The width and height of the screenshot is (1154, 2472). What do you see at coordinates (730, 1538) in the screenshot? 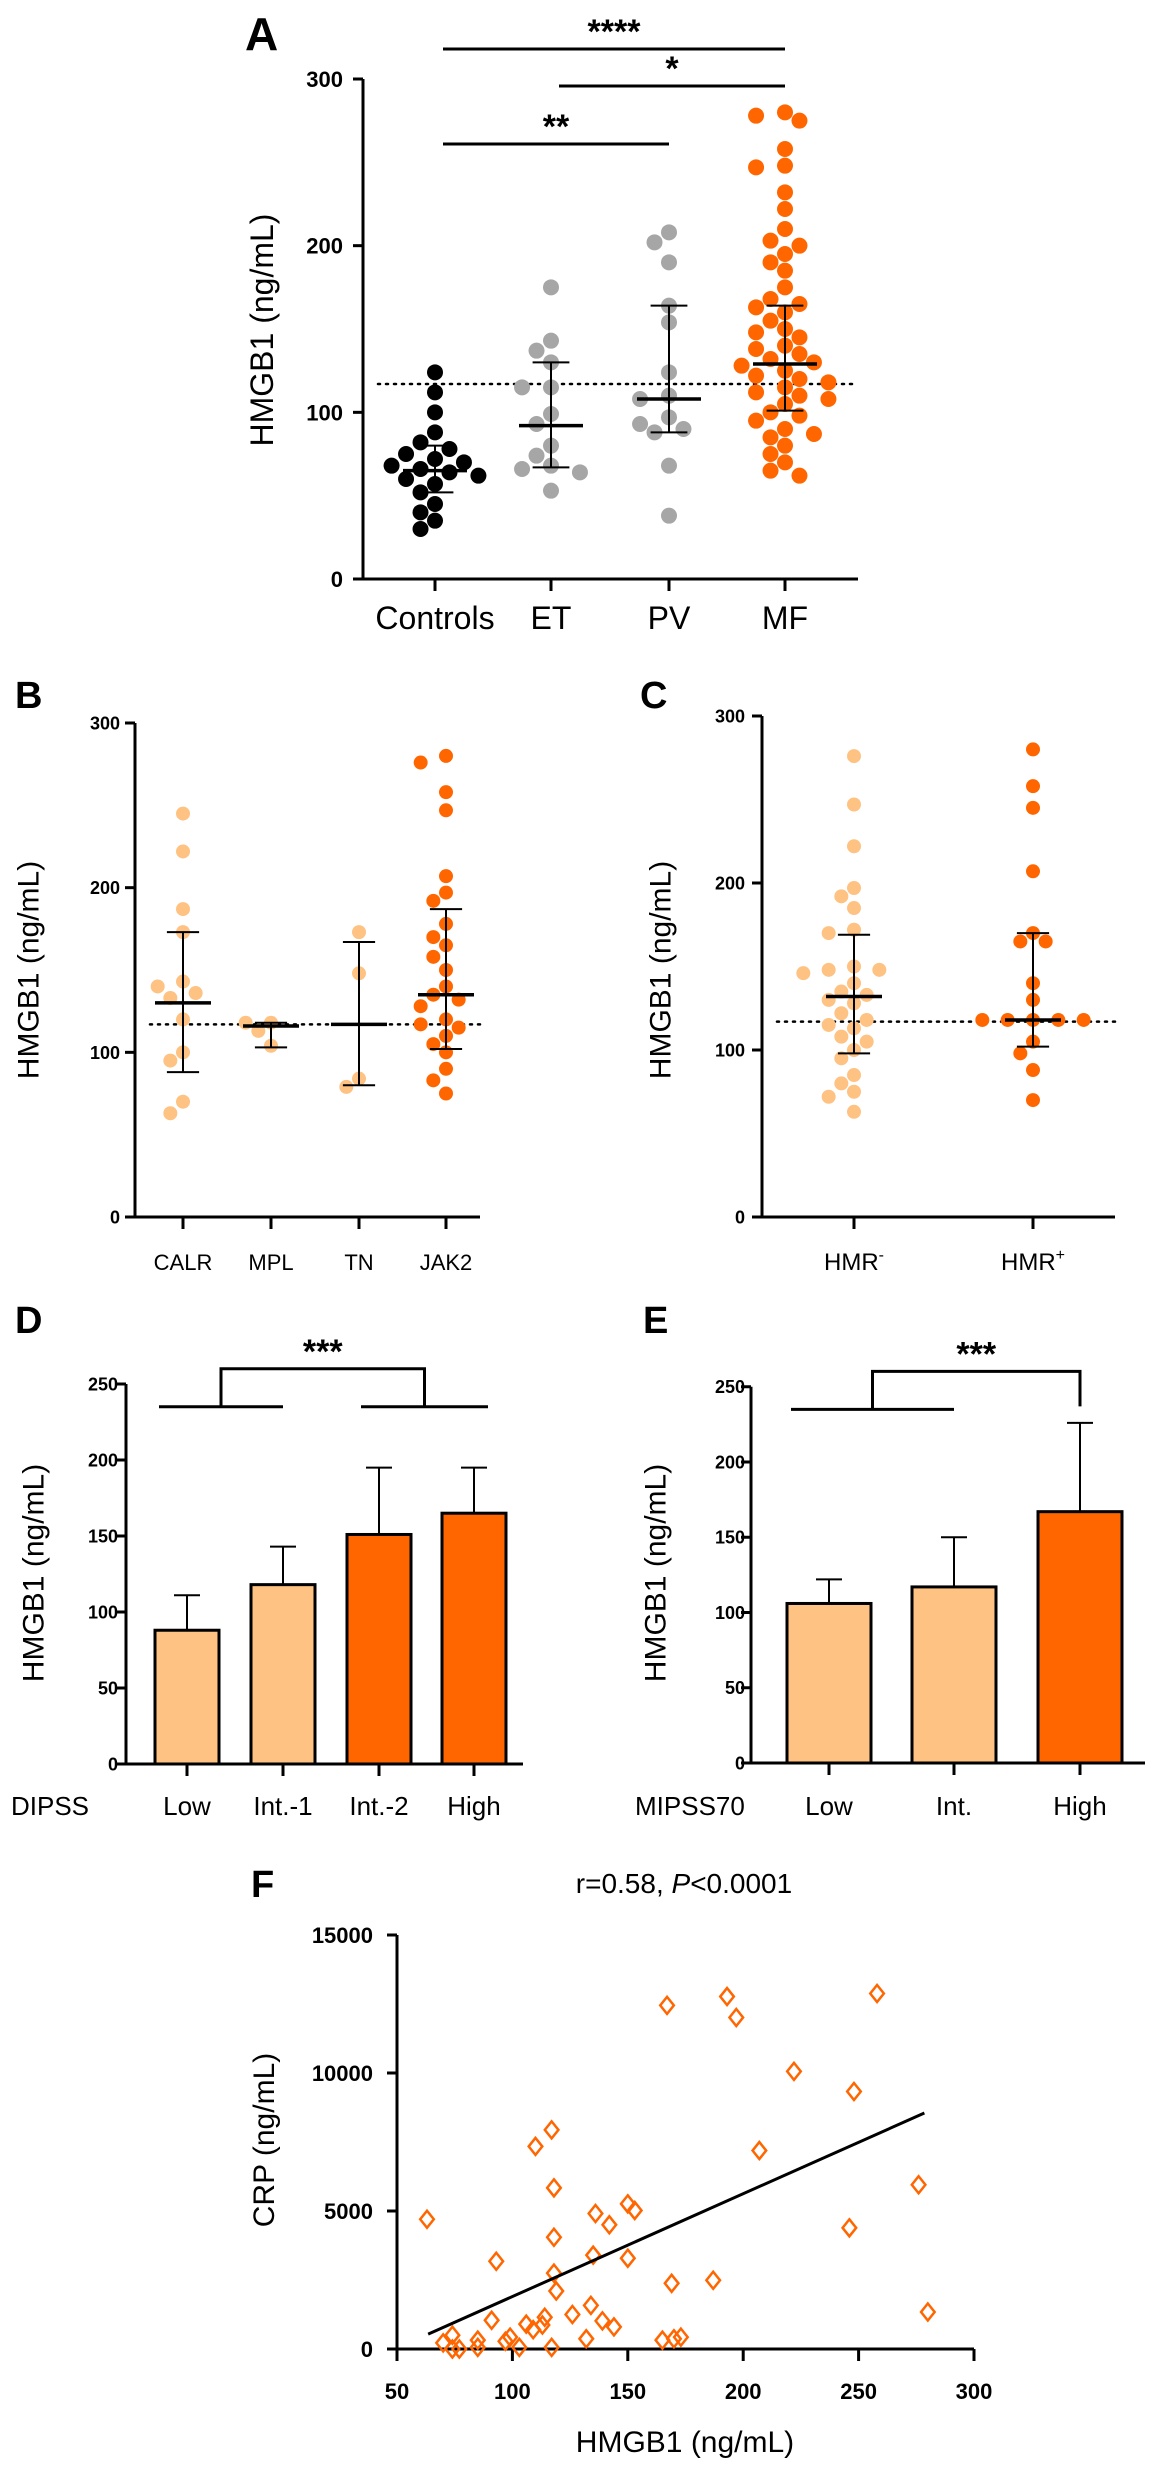
I see `y-tick-label: 150` at bounding box center [730, 1538].